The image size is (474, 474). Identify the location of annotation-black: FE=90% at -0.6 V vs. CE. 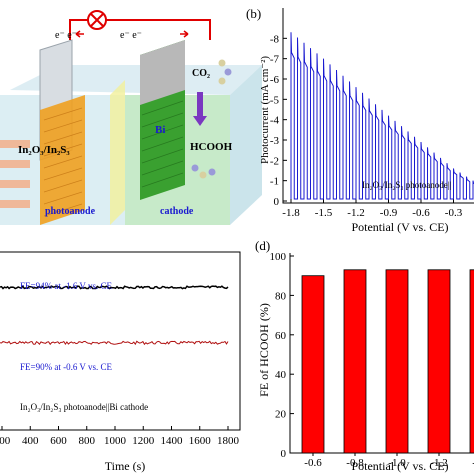
(66, 367).